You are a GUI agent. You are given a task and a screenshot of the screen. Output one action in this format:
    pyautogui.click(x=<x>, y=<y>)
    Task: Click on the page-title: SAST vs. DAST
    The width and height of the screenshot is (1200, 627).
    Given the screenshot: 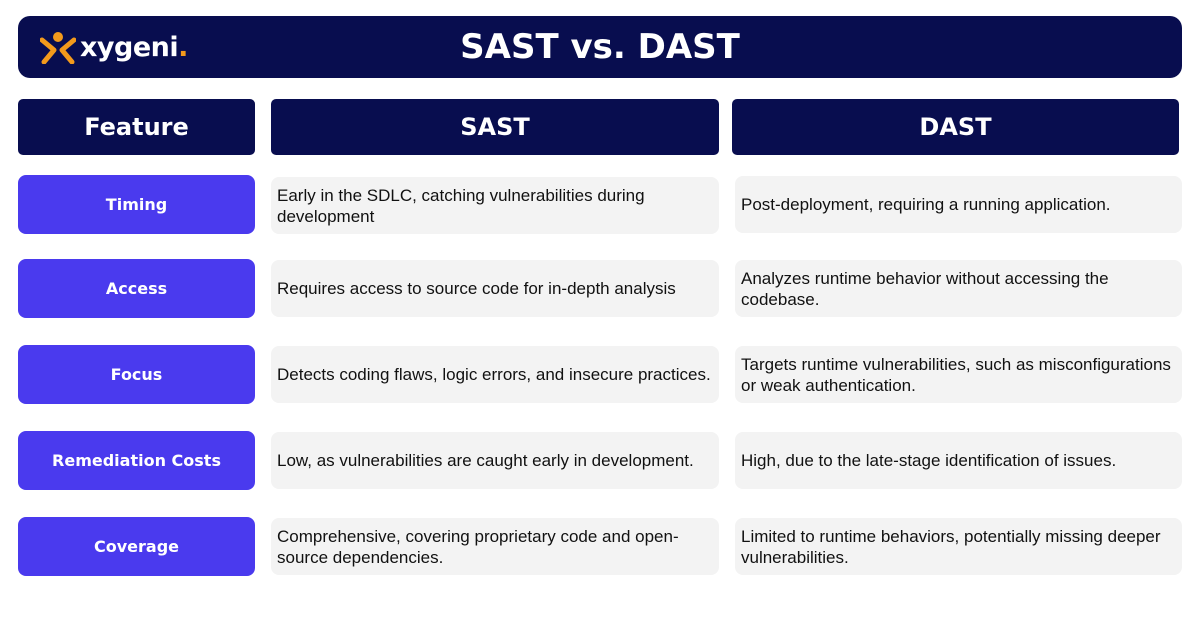 What is the action you would take?
    pyautogui.click(x=600, y=47)
    